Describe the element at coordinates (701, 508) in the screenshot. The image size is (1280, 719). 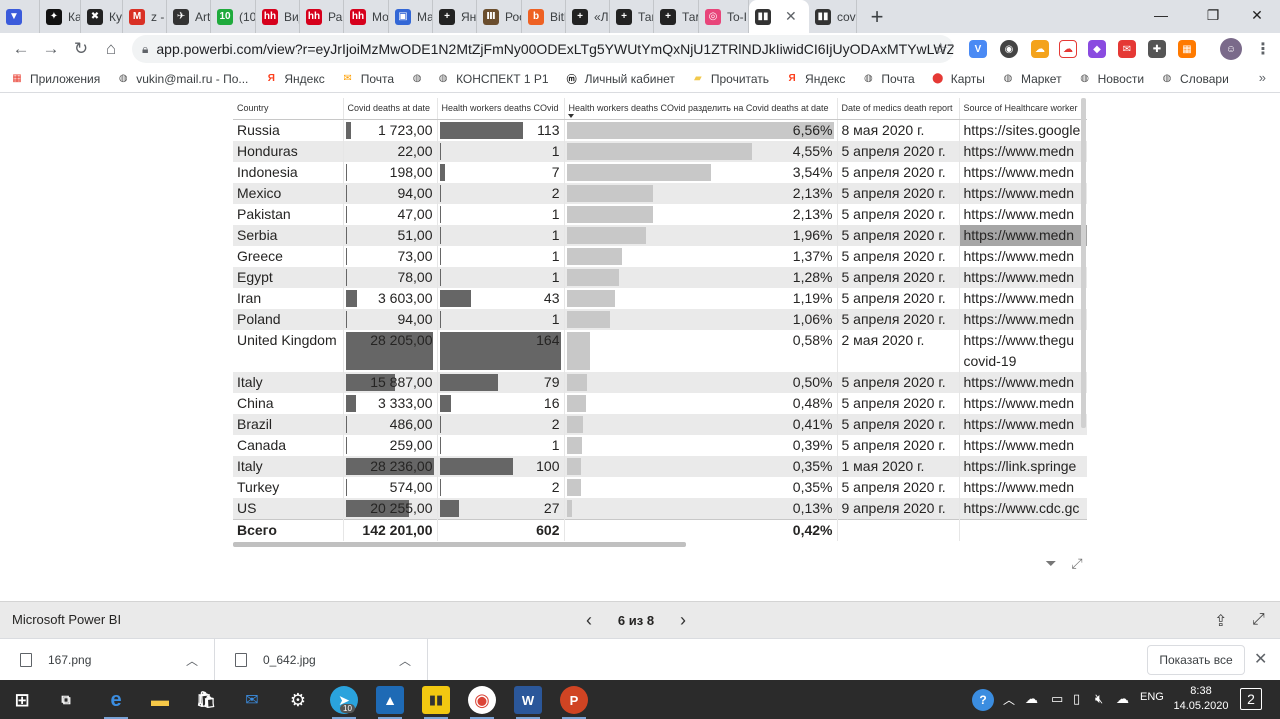
I see `ratio-cell: 0,13%` at that location.